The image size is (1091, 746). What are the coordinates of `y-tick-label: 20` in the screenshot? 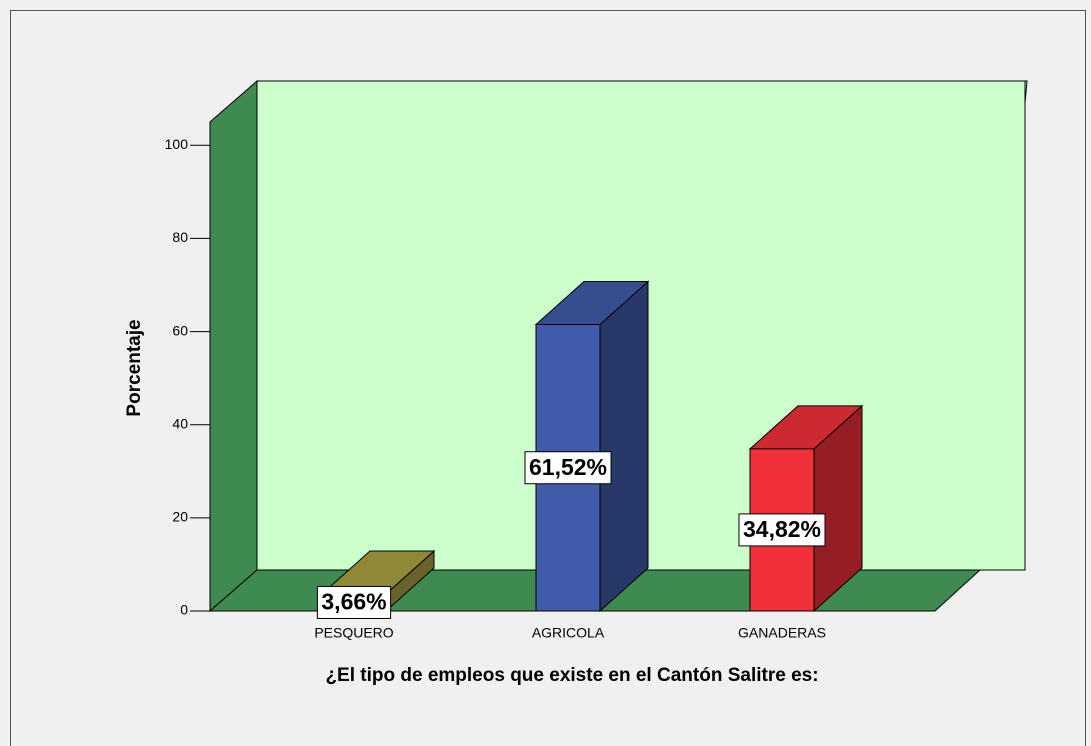 It's located at (180, 517).